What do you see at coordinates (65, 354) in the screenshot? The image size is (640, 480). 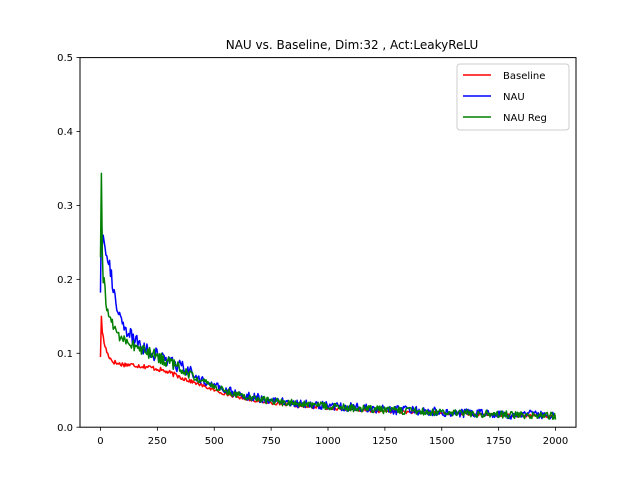 I see `y-tick-label: 0.1` at bounding box center [65, 354].